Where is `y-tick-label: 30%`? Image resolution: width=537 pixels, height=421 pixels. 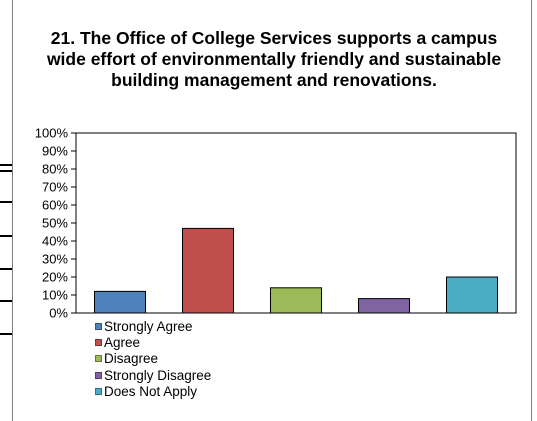
y-tick-label: 30% is located at coordinates (55, 259).